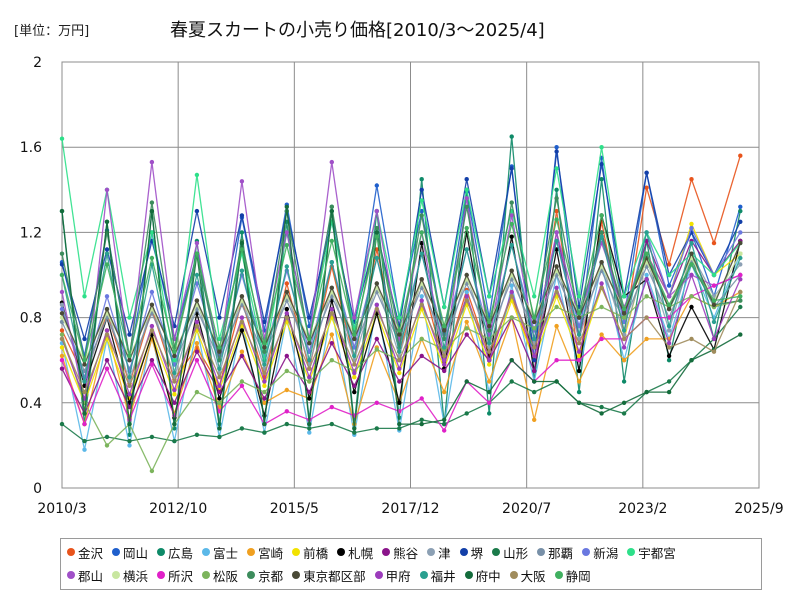  Describe the element at coordinates (31, 319) in the screenshot. I see `y-tick-label: 0.8` at that location.